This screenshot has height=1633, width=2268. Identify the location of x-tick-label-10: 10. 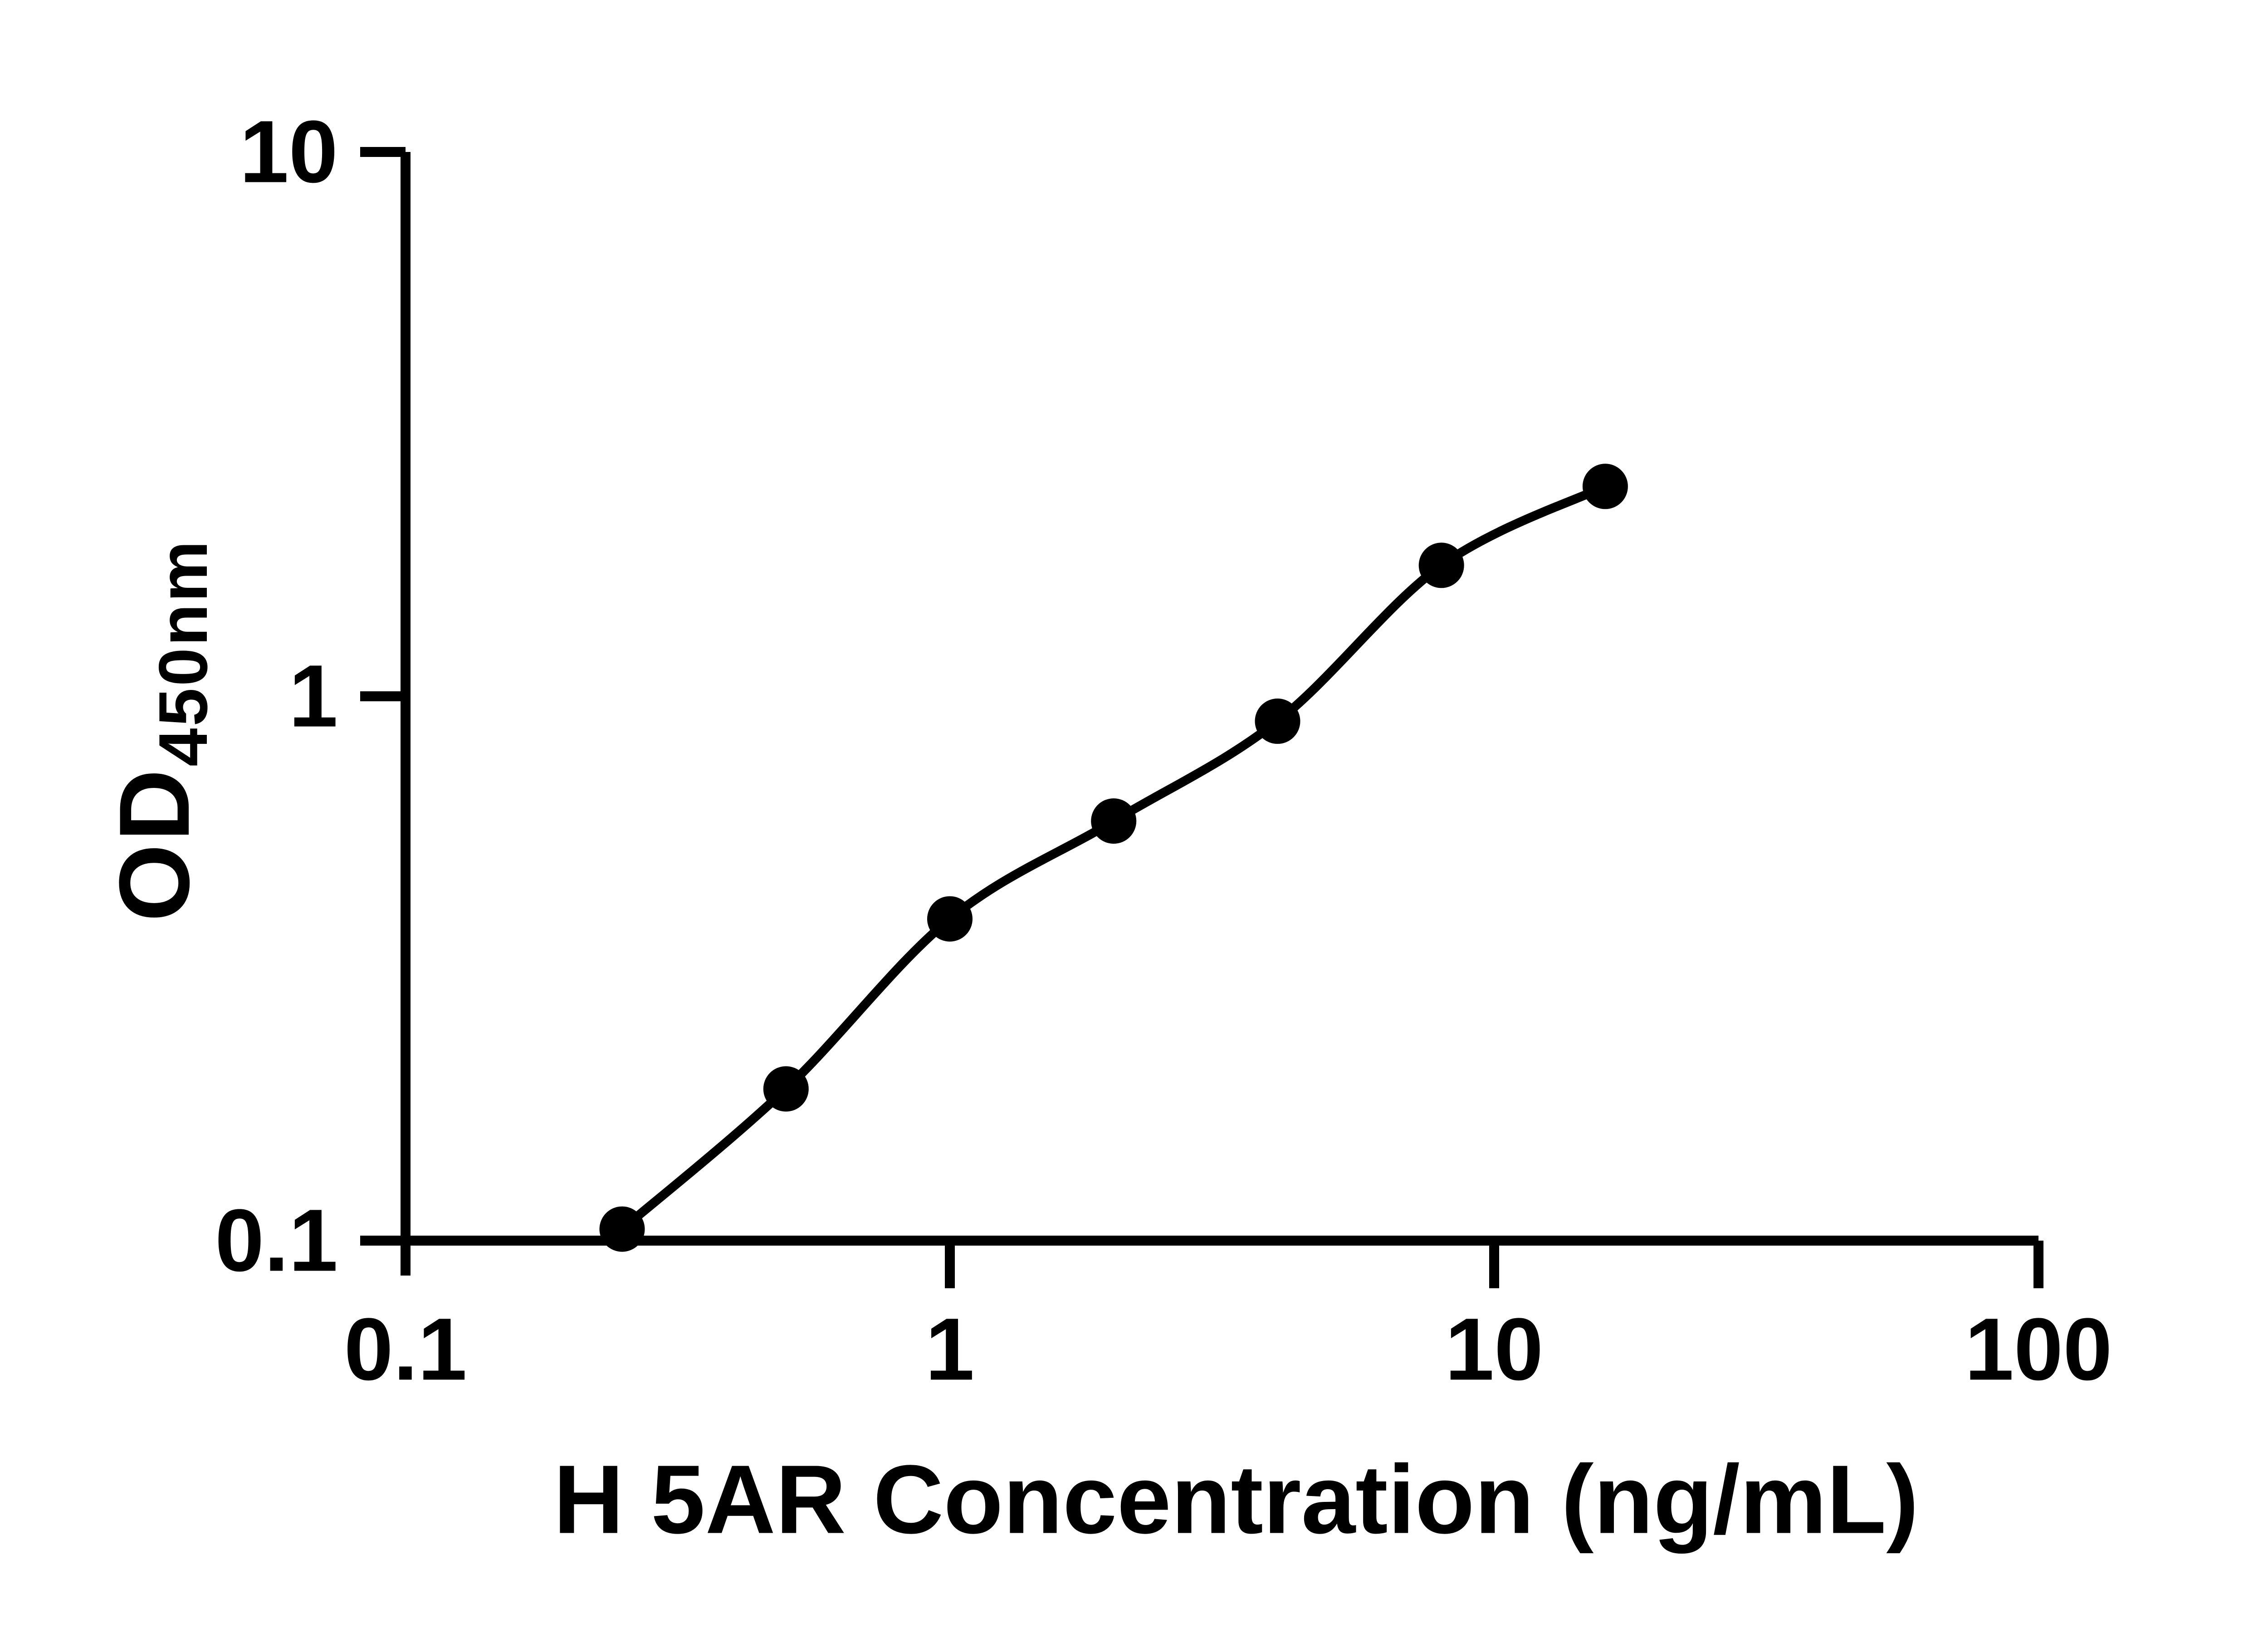
(1495, 1349).